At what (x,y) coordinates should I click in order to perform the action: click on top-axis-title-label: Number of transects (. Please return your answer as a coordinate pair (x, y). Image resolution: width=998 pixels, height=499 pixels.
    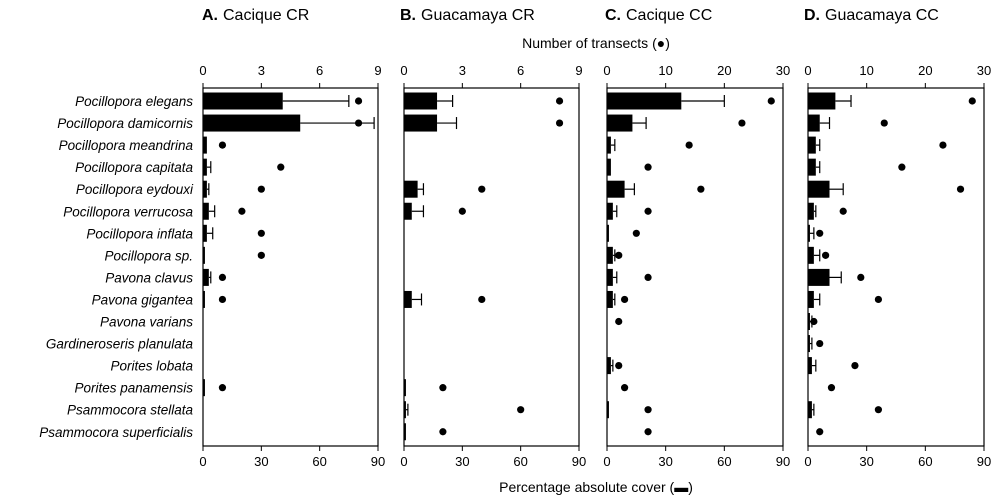
    Looking at the image, I should click on (589, 43).